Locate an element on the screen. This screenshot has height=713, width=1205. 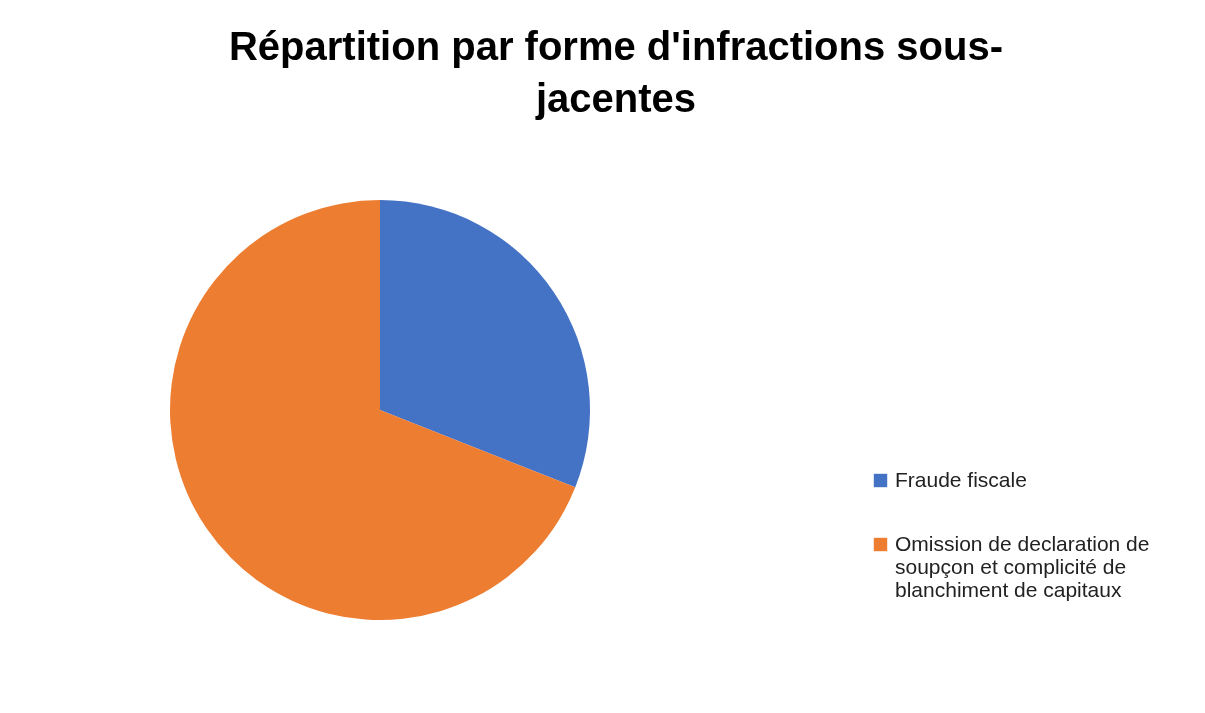
legend-label: Fraude fiscale is located at coordinates (961, 479).